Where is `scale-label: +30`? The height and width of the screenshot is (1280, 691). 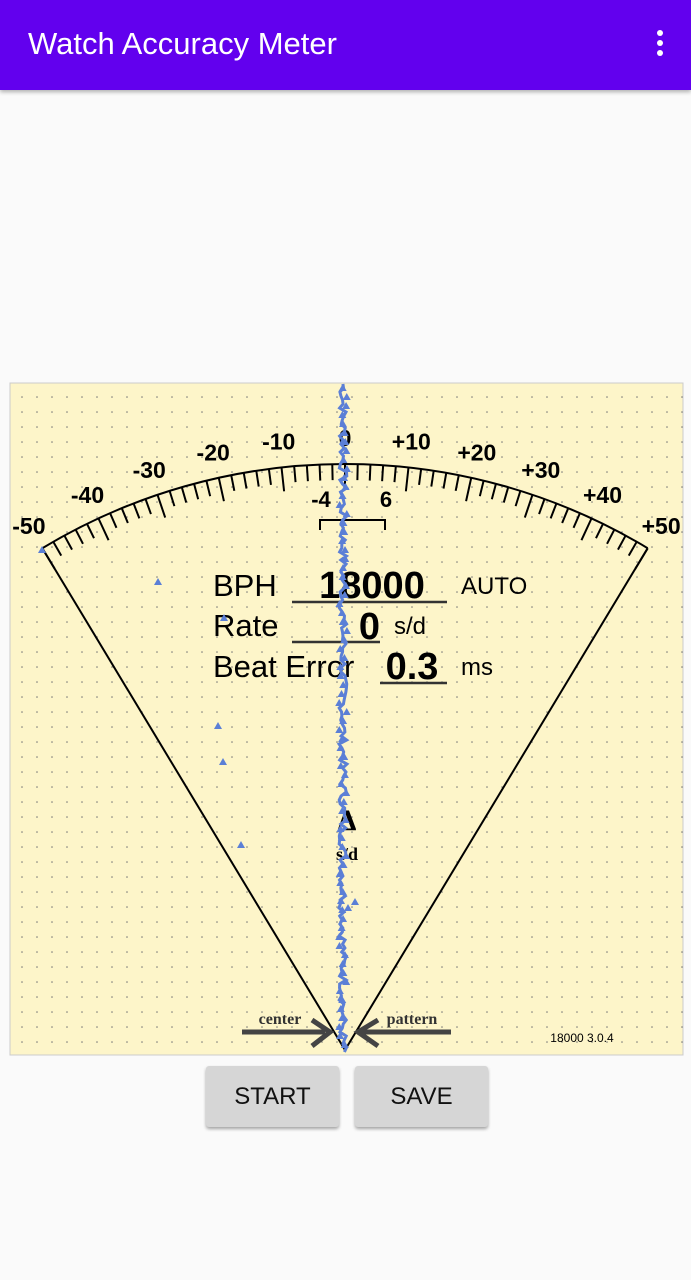
scale-label: +30 is located at coordinates (540, 470).